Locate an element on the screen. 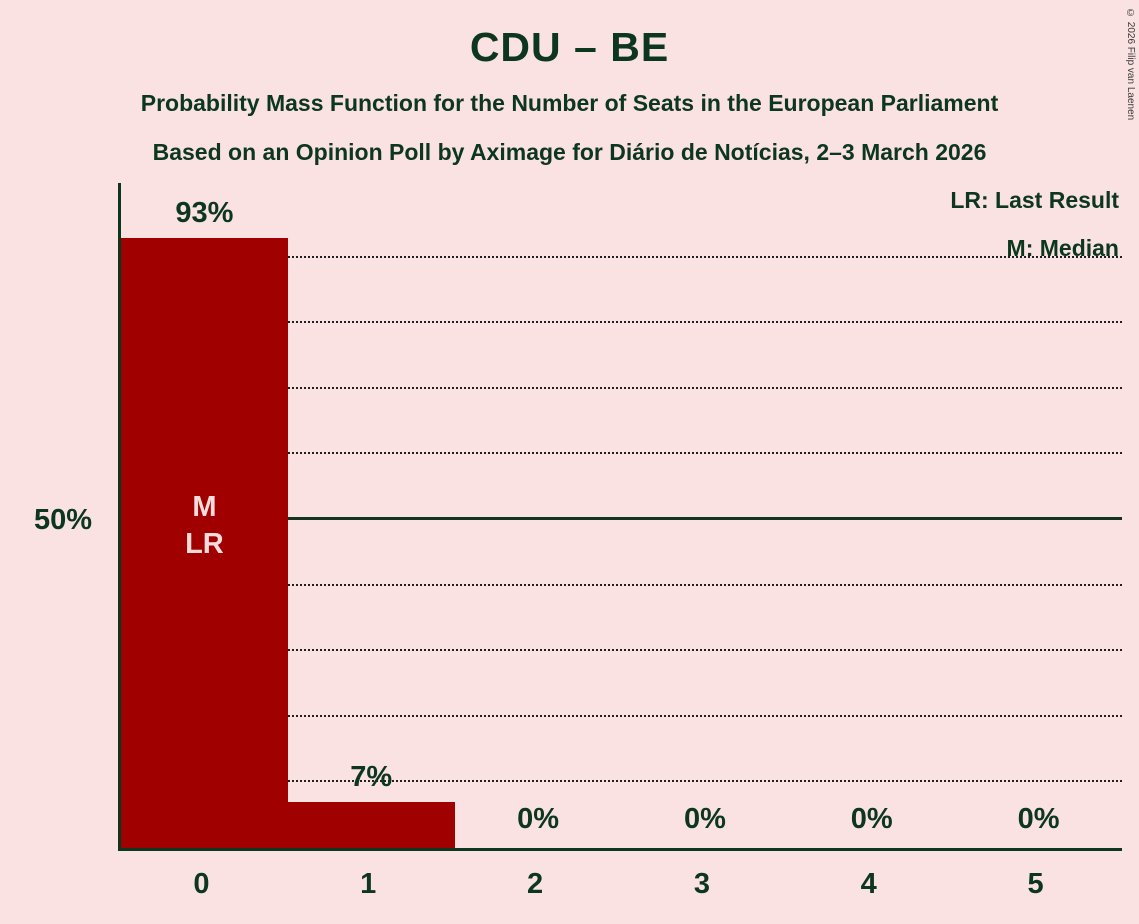 The width and height of the screenshot is (1139, 924). x-tick-label-4: 4 is located at coordinates (868, 884).